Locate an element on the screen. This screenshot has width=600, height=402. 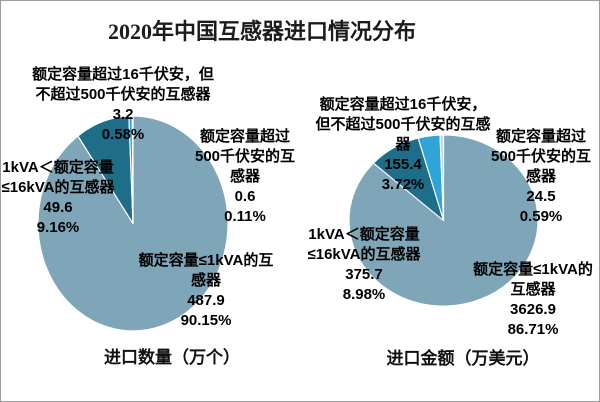
callout-line: 额定容量超过16千伏安， is located at coordinates (403, 104).